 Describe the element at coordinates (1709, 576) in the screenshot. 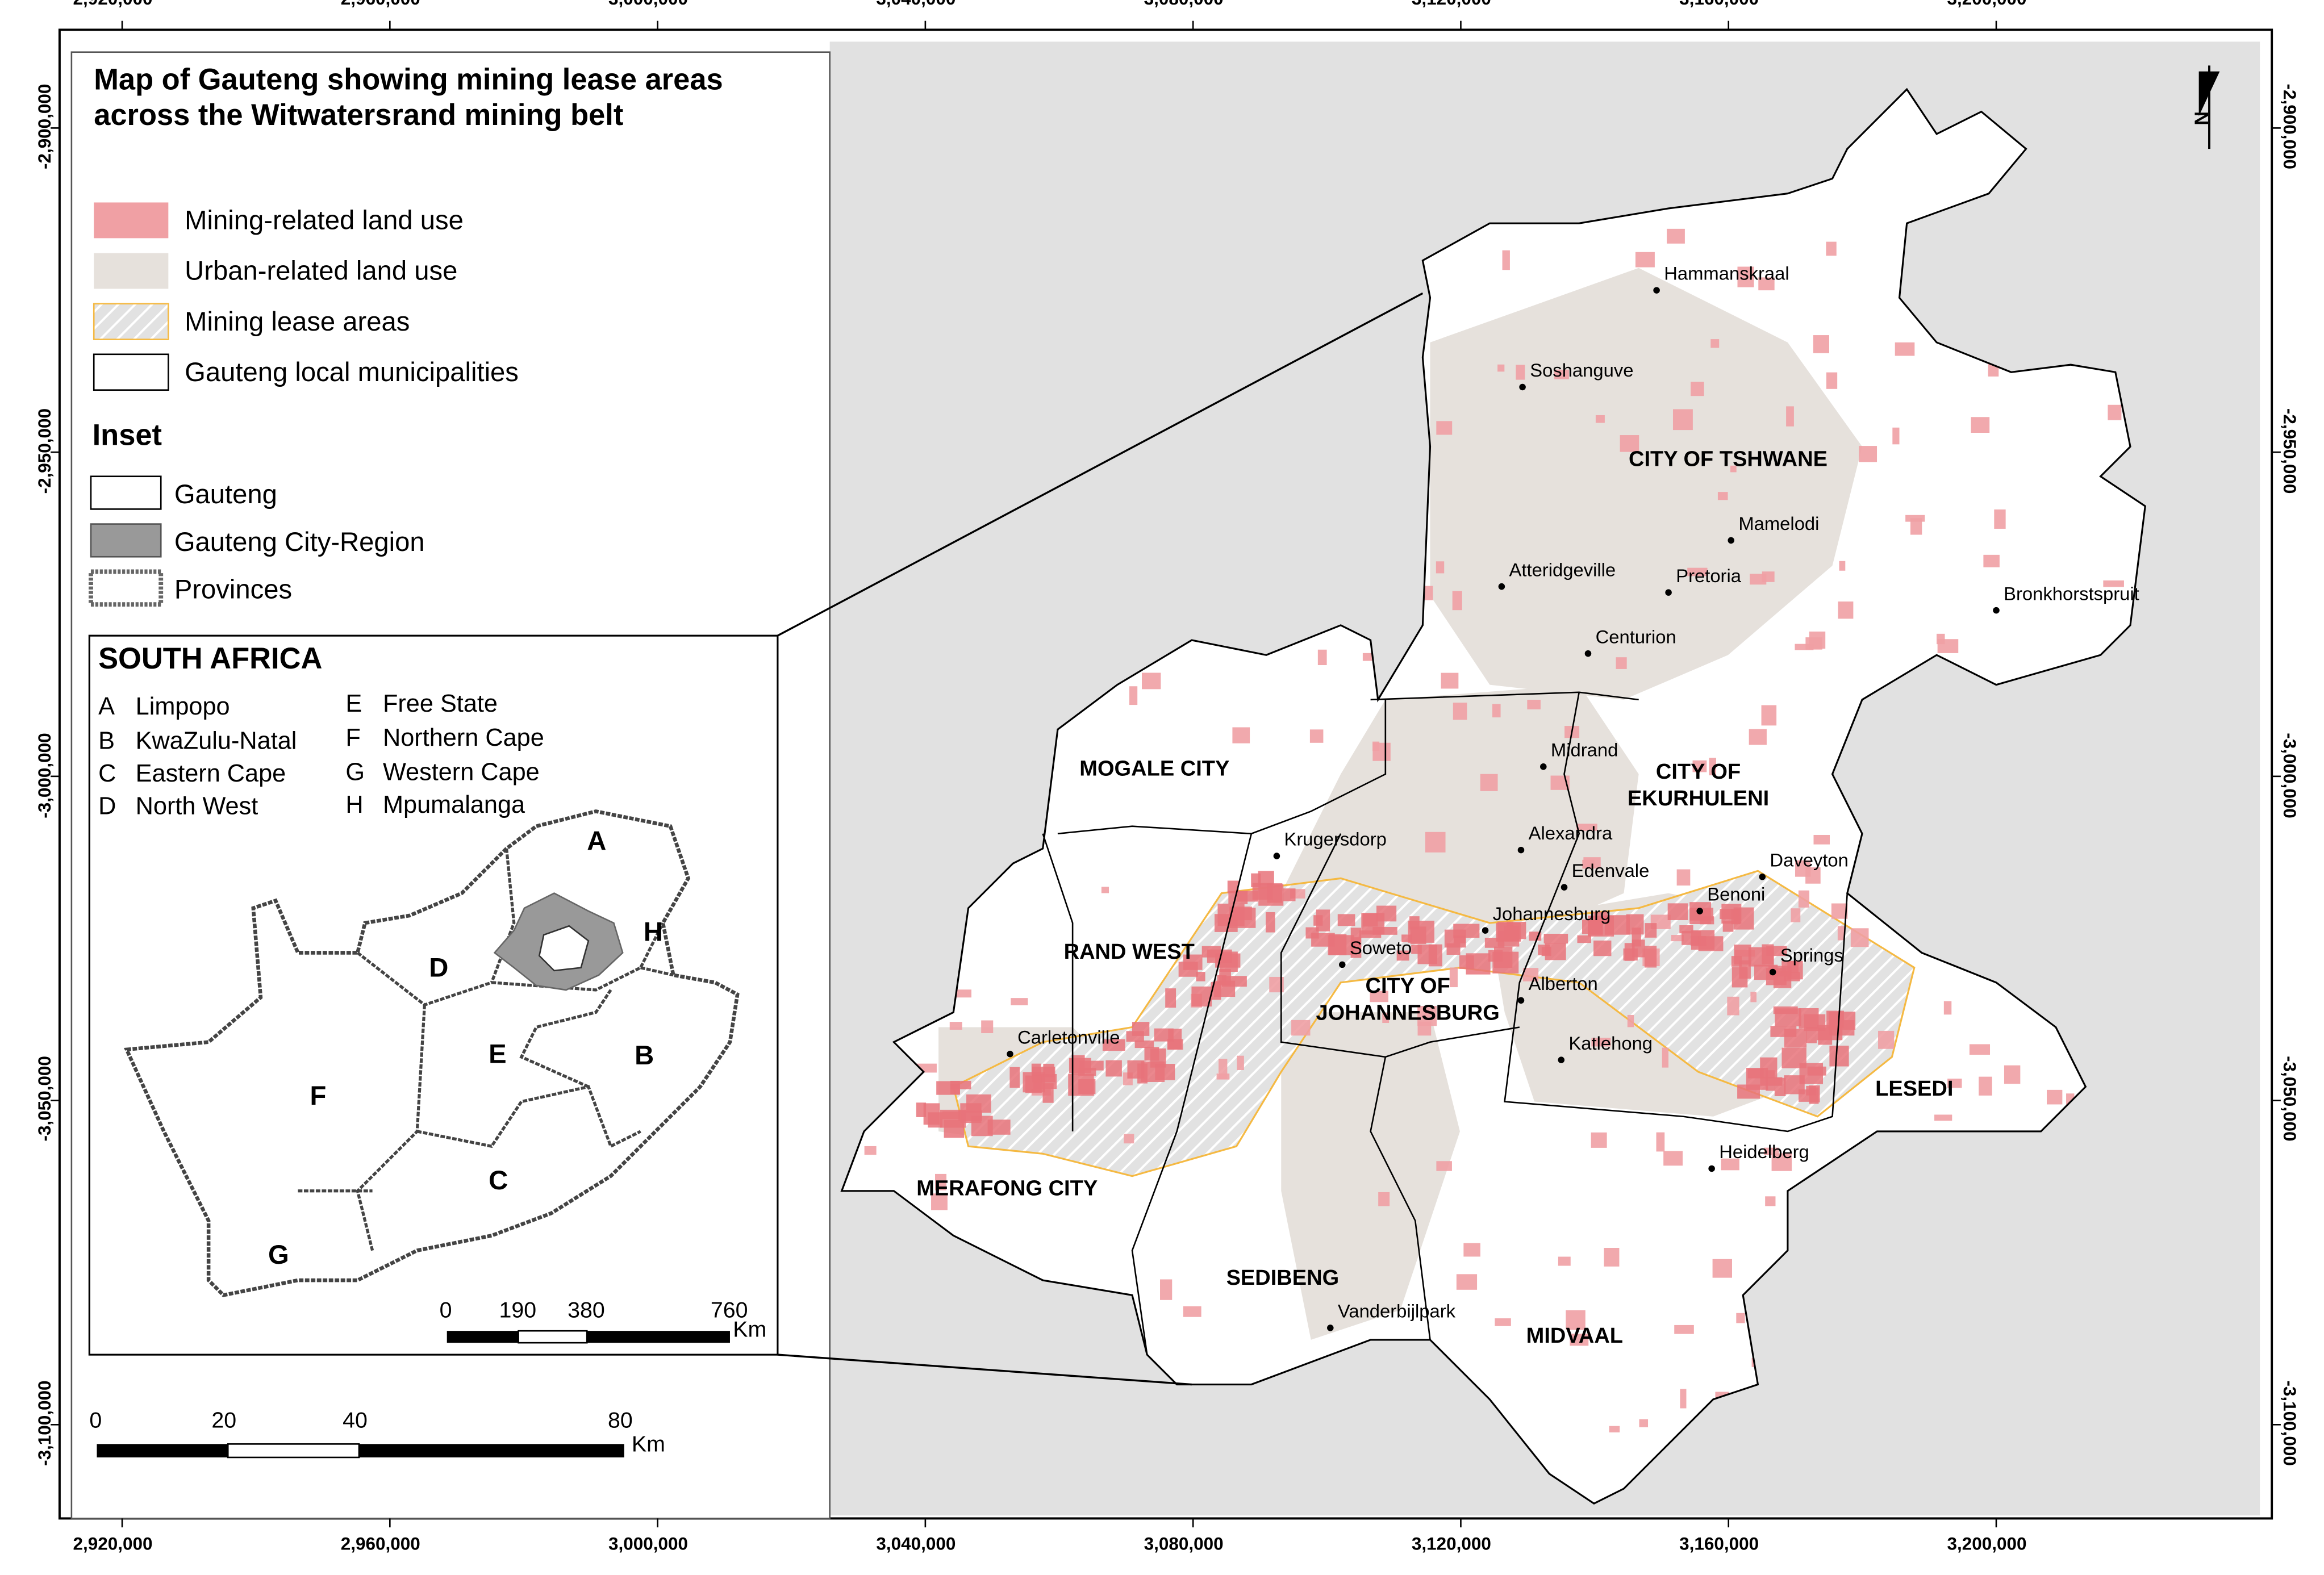

I see `place-label: Pretoria` at that location.